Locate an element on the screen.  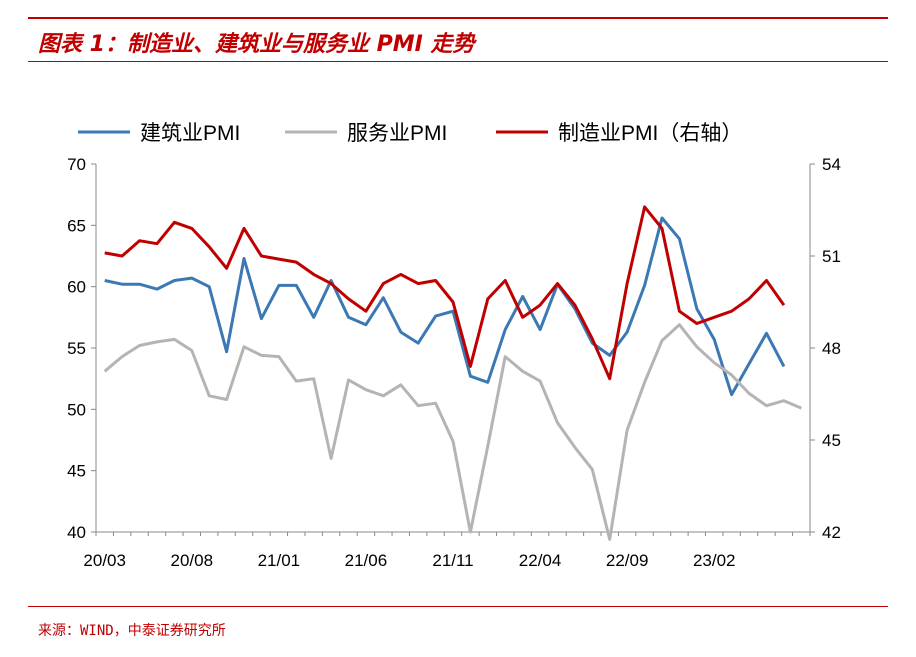
right-tick-label: 54 is located at coordinates (831, 164).